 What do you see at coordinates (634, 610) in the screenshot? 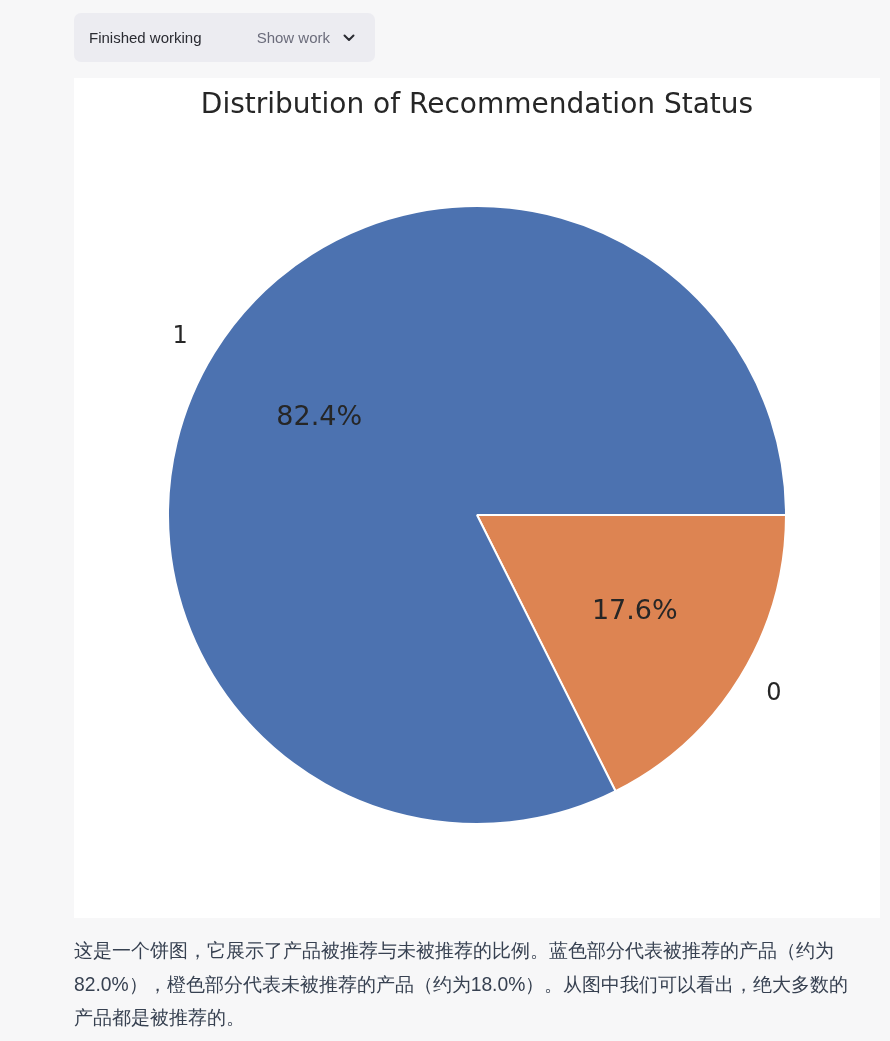
I see `data-label: 17.6%` at bounding box center [634, 610].